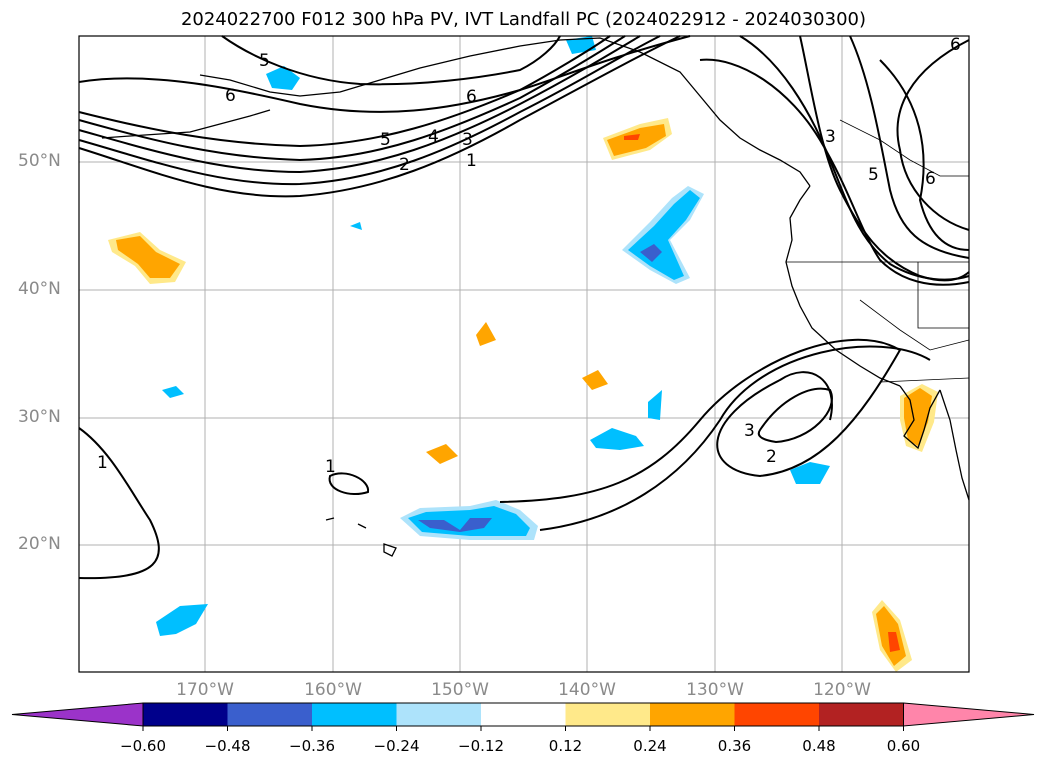 Image resolution: width=1047 pixels, height=765 pixels. What do you see at coordinates (650, 746) in the screenshot?
I see `colorbar-tick-label: 0.24` at bounding box center [650, 746].